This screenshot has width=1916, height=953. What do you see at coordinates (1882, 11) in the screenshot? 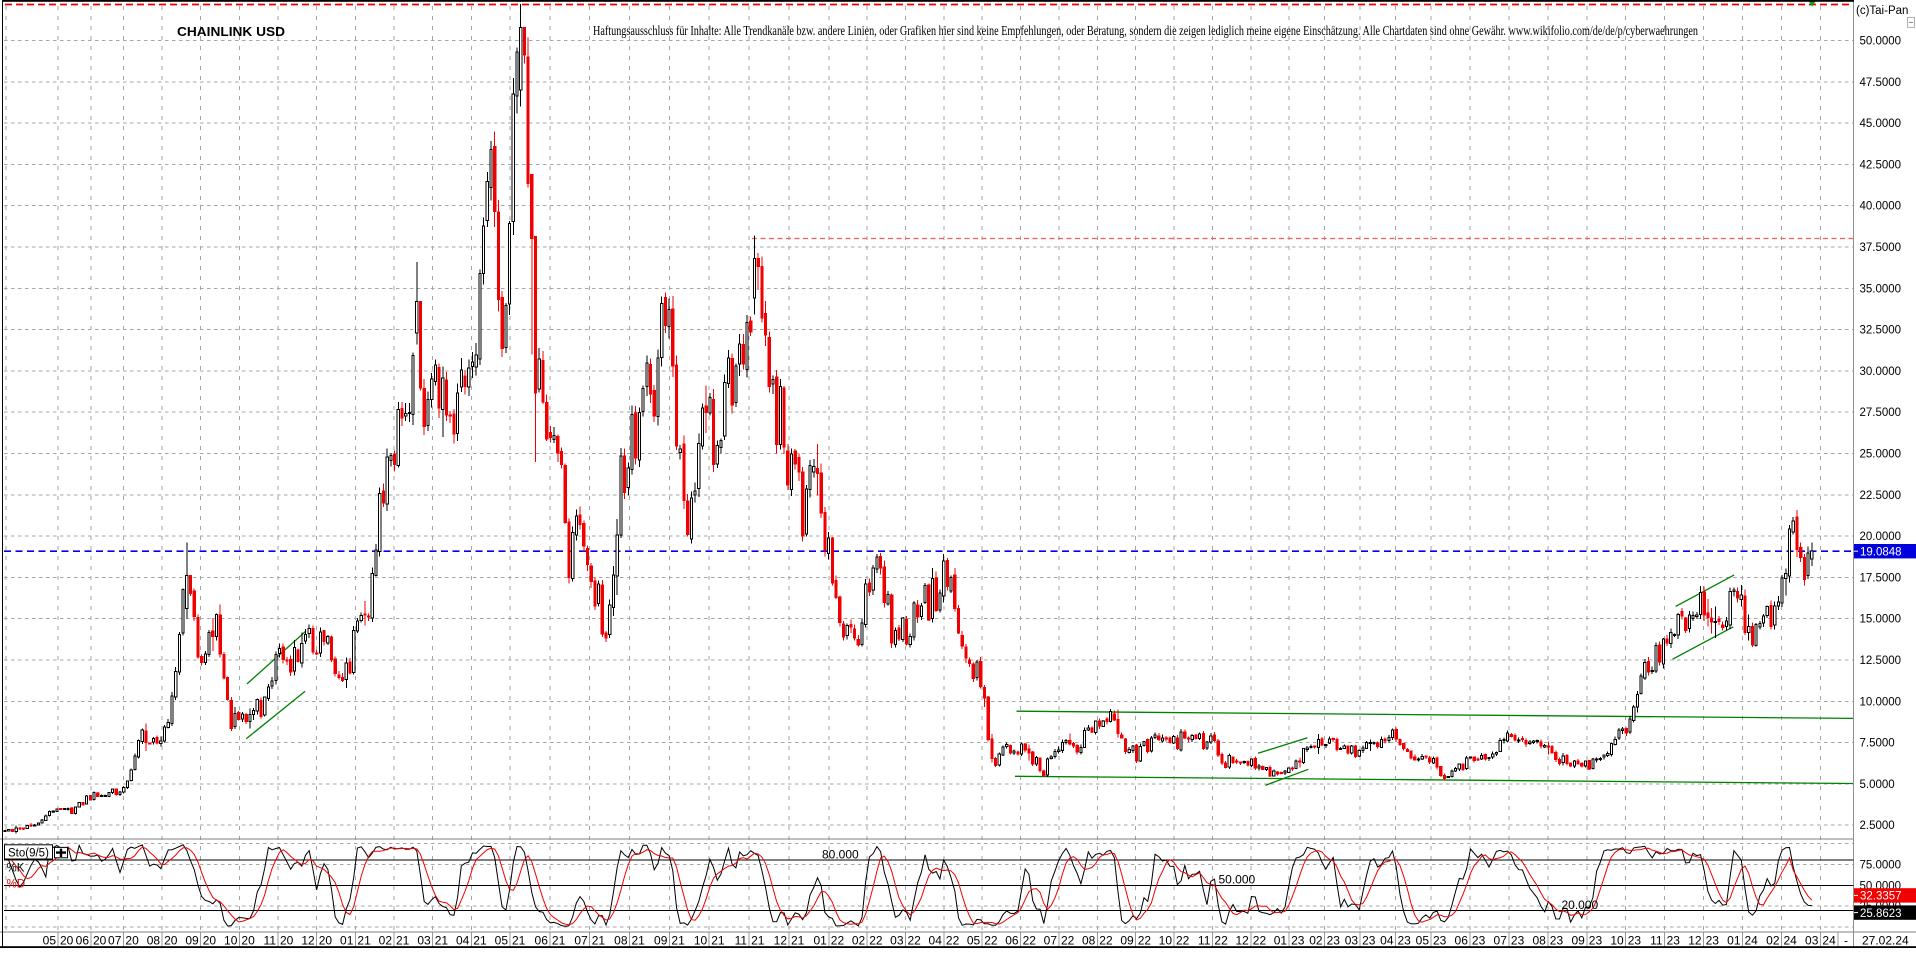
I see `svg-text: (c)Tai-Pan` at bounding box center [1882, 11].